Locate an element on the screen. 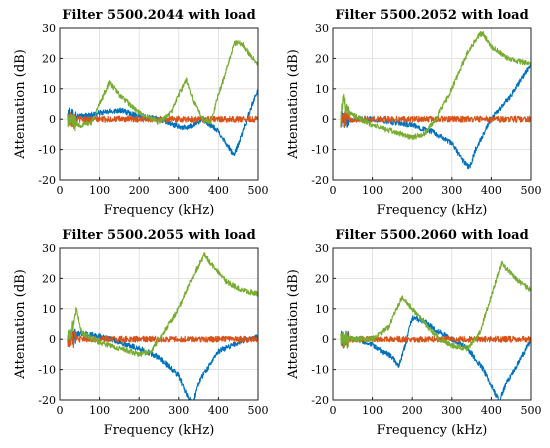  chart-title: Filter 5500.2055 with load is located at coordinates (158, 235).